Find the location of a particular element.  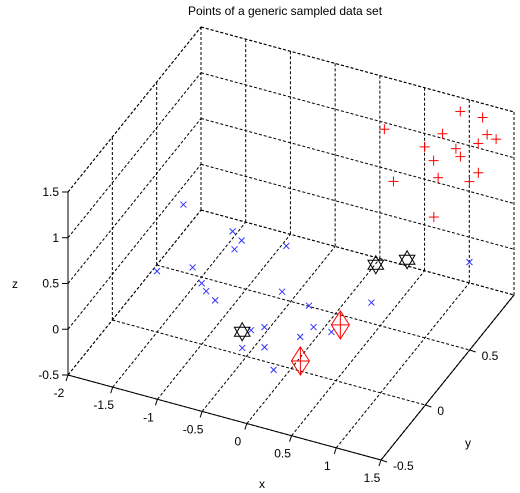

z-tick-label: 1 is located at coordinates (55, 238).